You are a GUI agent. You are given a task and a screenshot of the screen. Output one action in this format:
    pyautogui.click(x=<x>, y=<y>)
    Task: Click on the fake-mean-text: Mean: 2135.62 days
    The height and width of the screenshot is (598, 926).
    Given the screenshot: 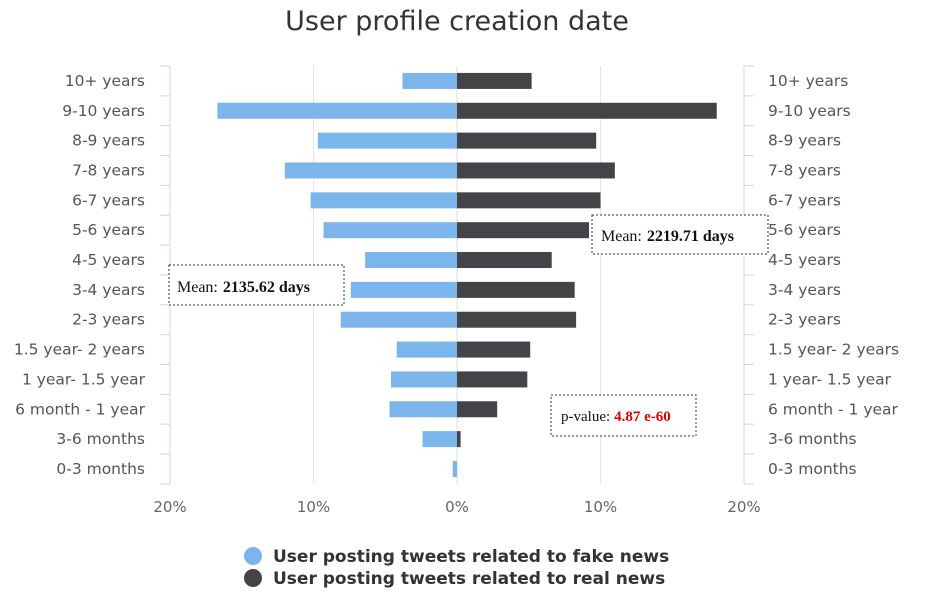 What is the action you would take?
    pyautogui.click(x=243, y=287)
    